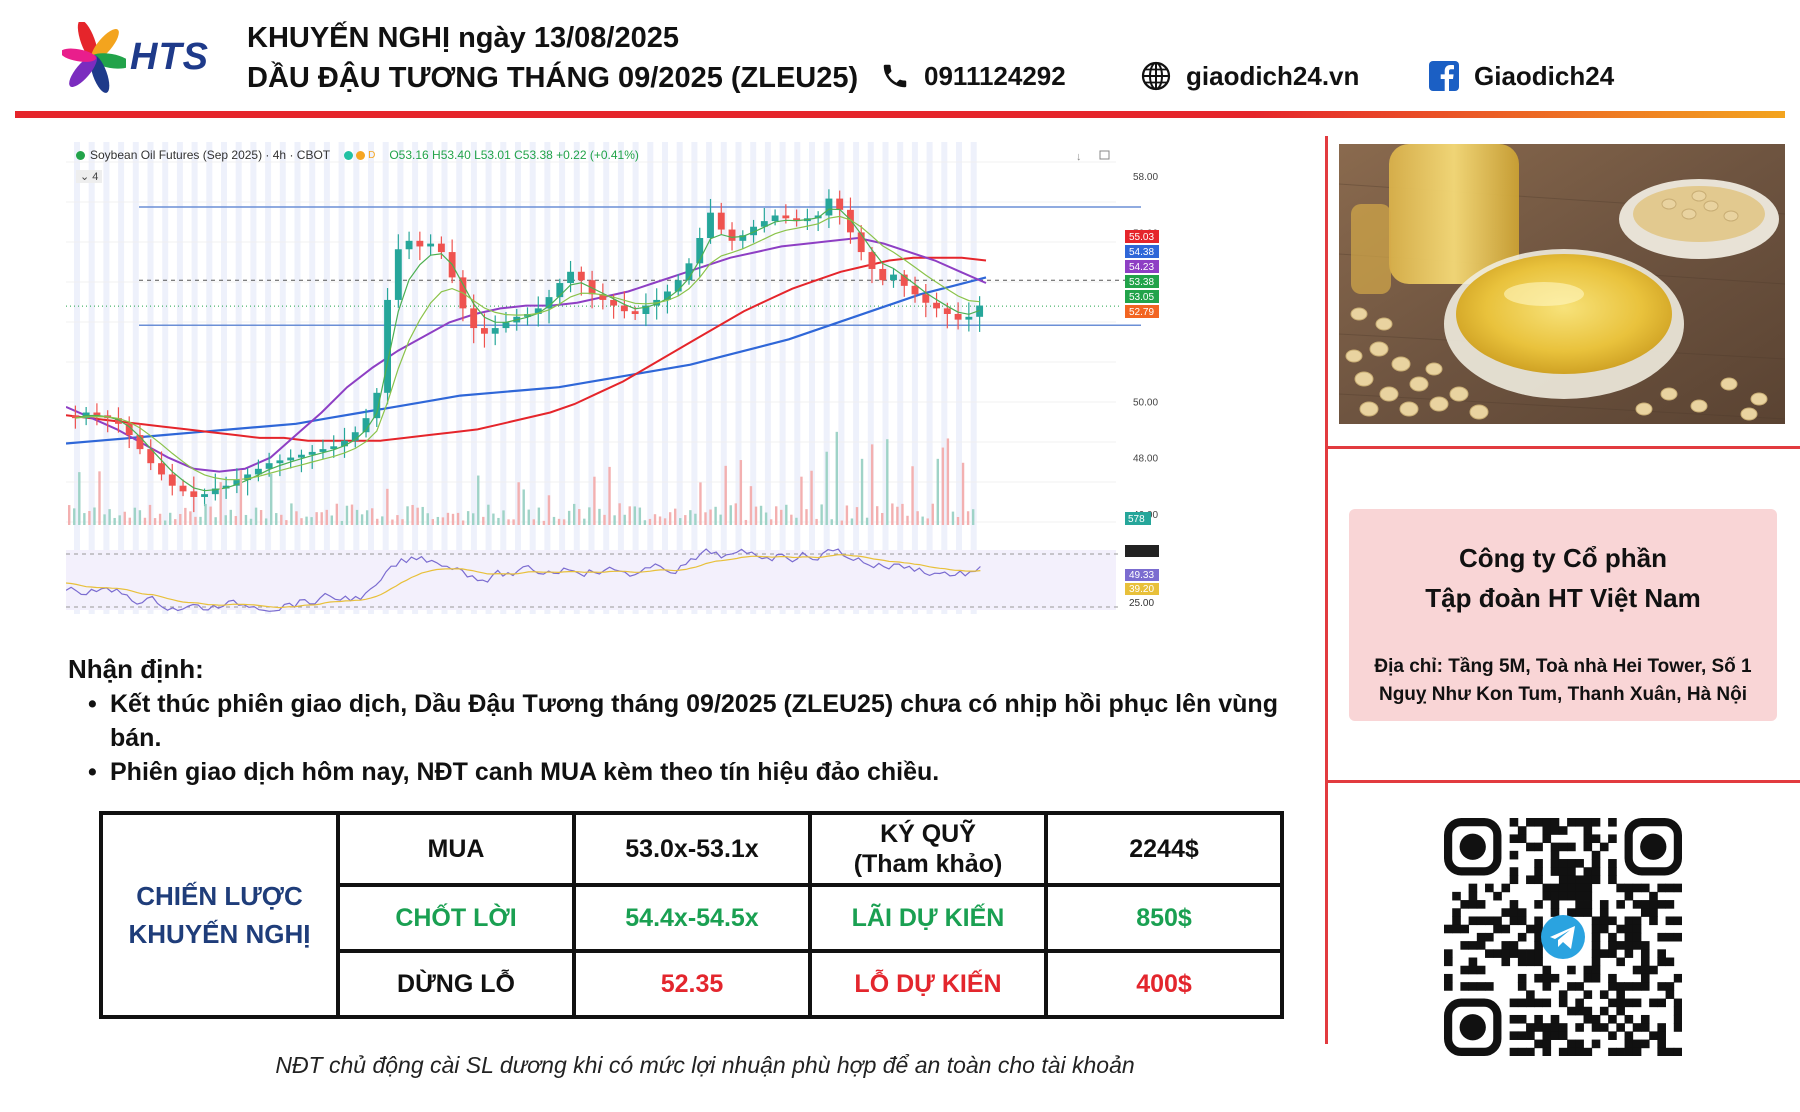  Describe the element at coordinates (1141, 589) in the screenshot. I see `oscillator-label: 39.20` at that location.